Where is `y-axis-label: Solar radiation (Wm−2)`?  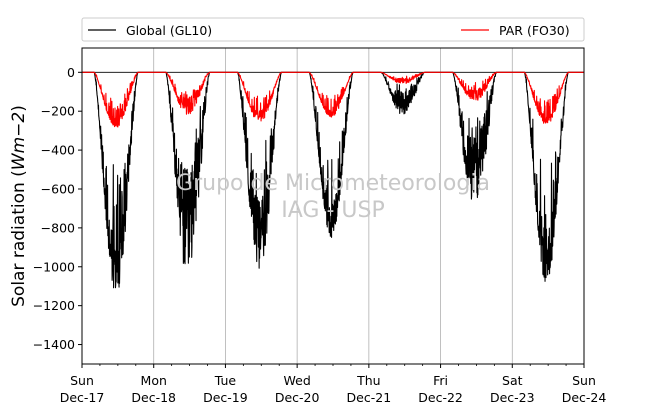
y-axis-label: Solar radiation (Wm−2) is located at coordinates (19, 206).